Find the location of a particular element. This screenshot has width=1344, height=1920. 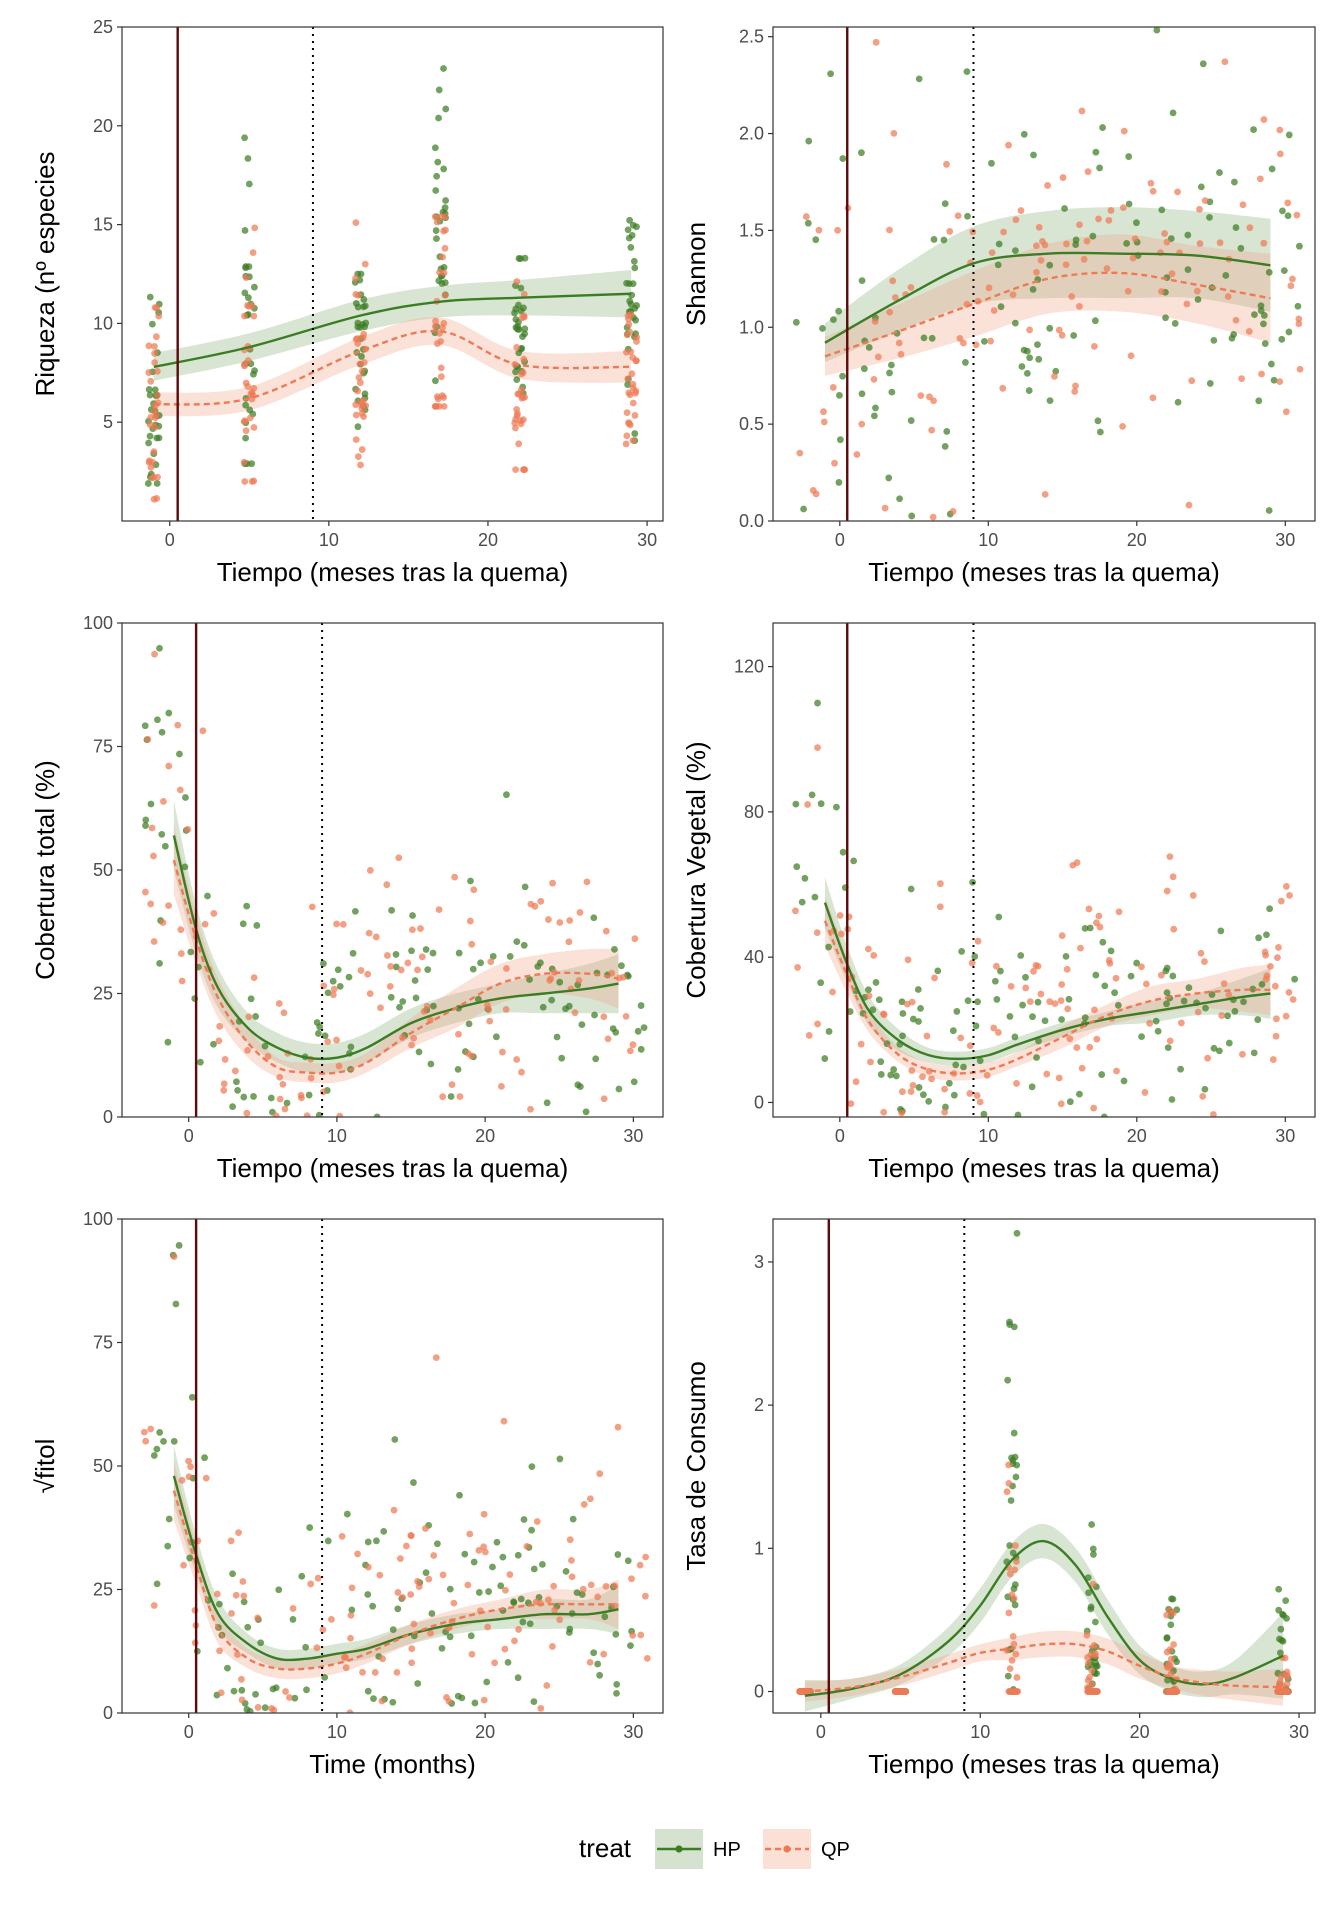

y-tick-label: 75 is located at coordinates (103, 747).